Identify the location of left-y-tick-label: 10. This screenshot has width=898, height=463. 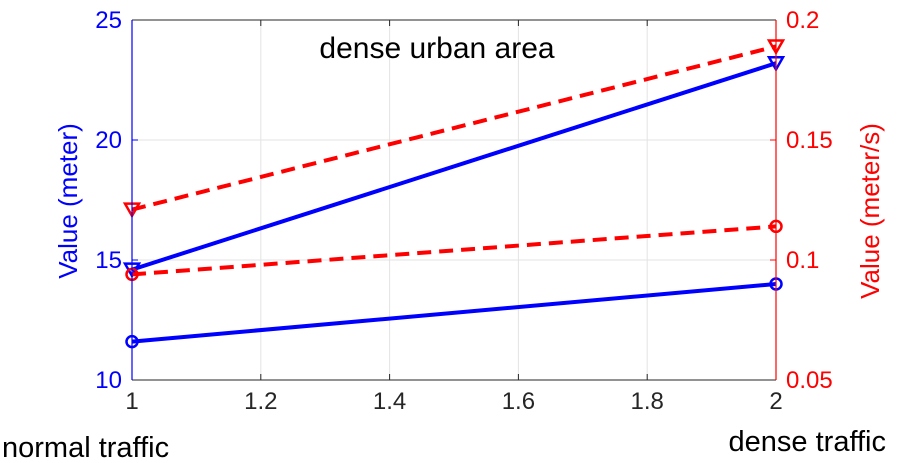
(108, 380).